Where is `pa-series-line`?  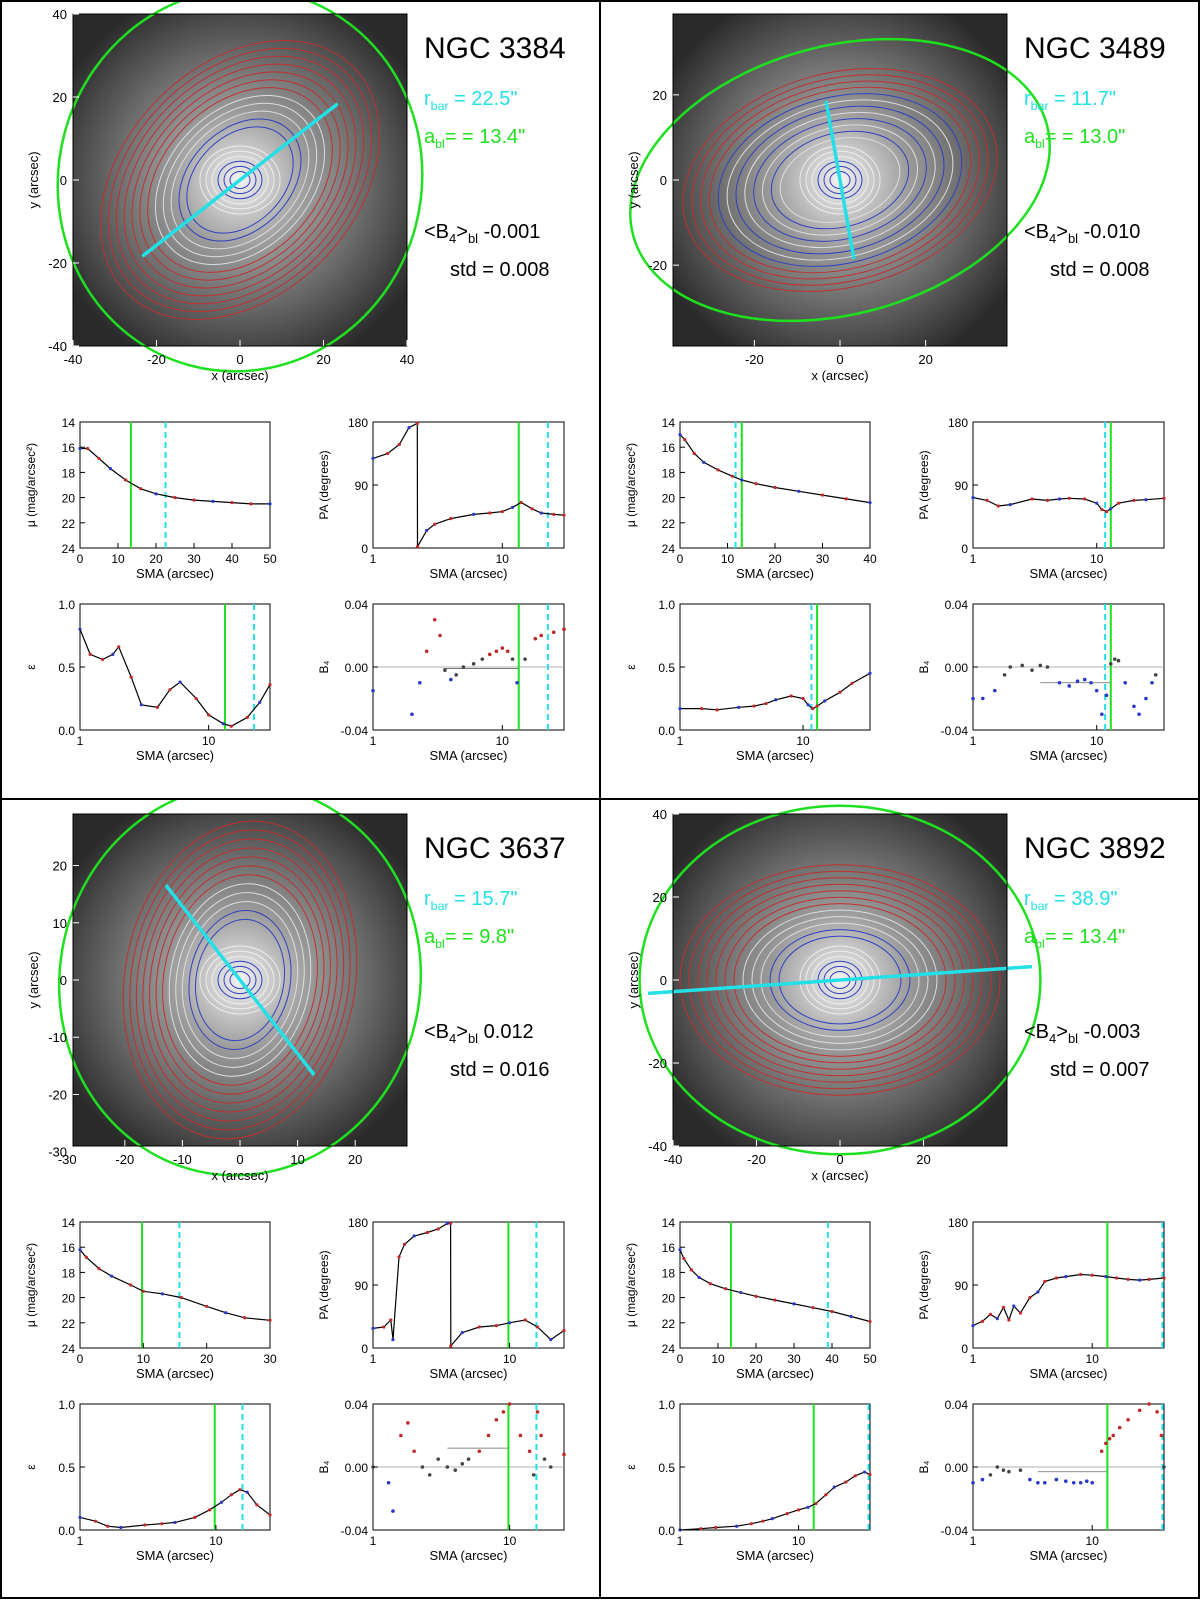 pa-series-line is located at coordinates (1068, 1300).